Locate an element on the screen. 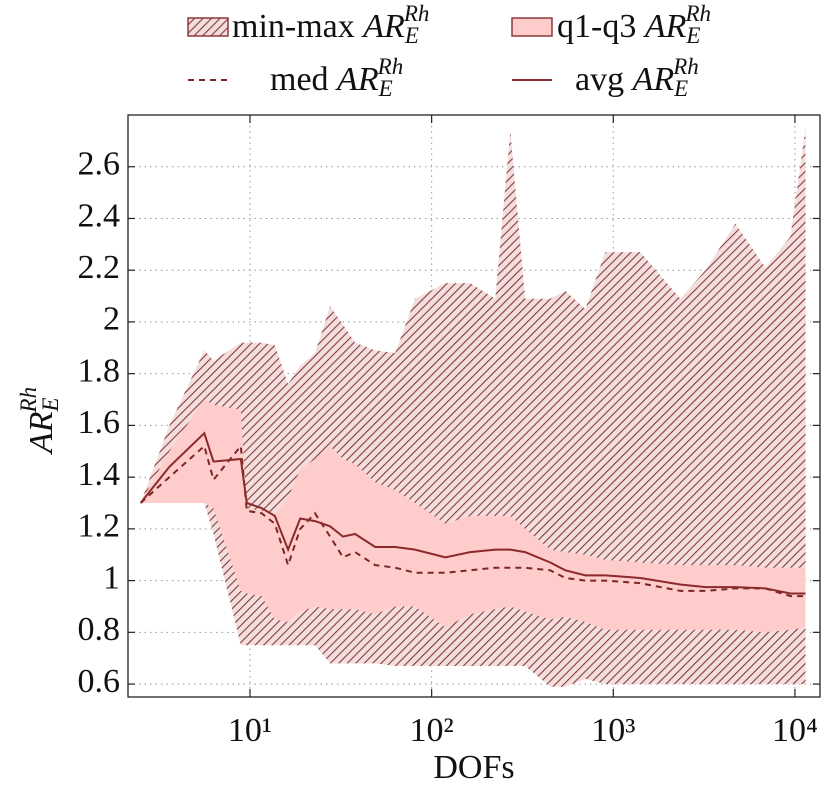 This screenshot has width=831, height=789. y-tick-label: 0.8 is located at coordinates (99, 629).